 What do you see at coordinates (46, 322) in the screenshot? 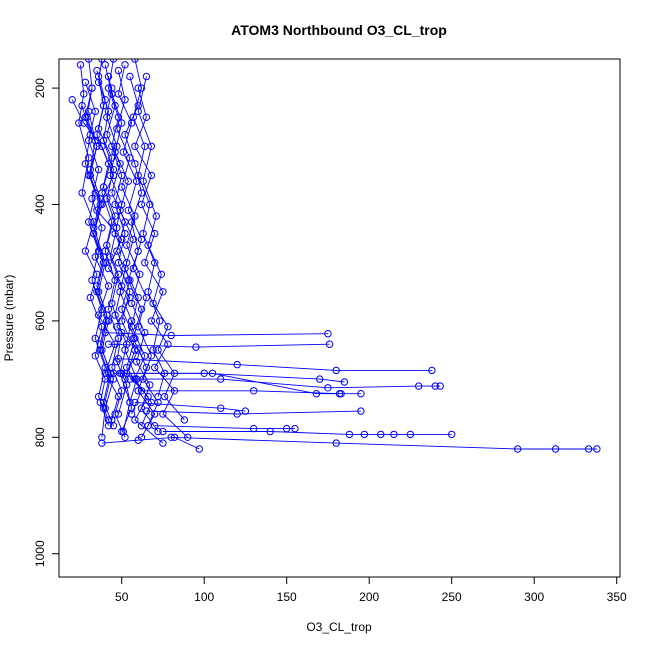
I see `y-axis: 200 400 600 800 1000` at bounding box center [46, 322].